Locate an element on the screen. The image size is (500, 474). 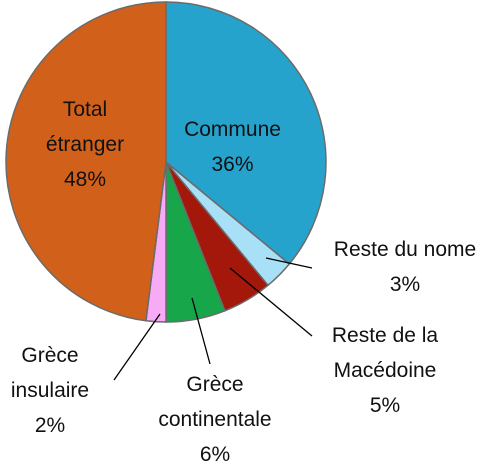
slice-label: Grèce continentale 6% is located at coordinates (215, 419).